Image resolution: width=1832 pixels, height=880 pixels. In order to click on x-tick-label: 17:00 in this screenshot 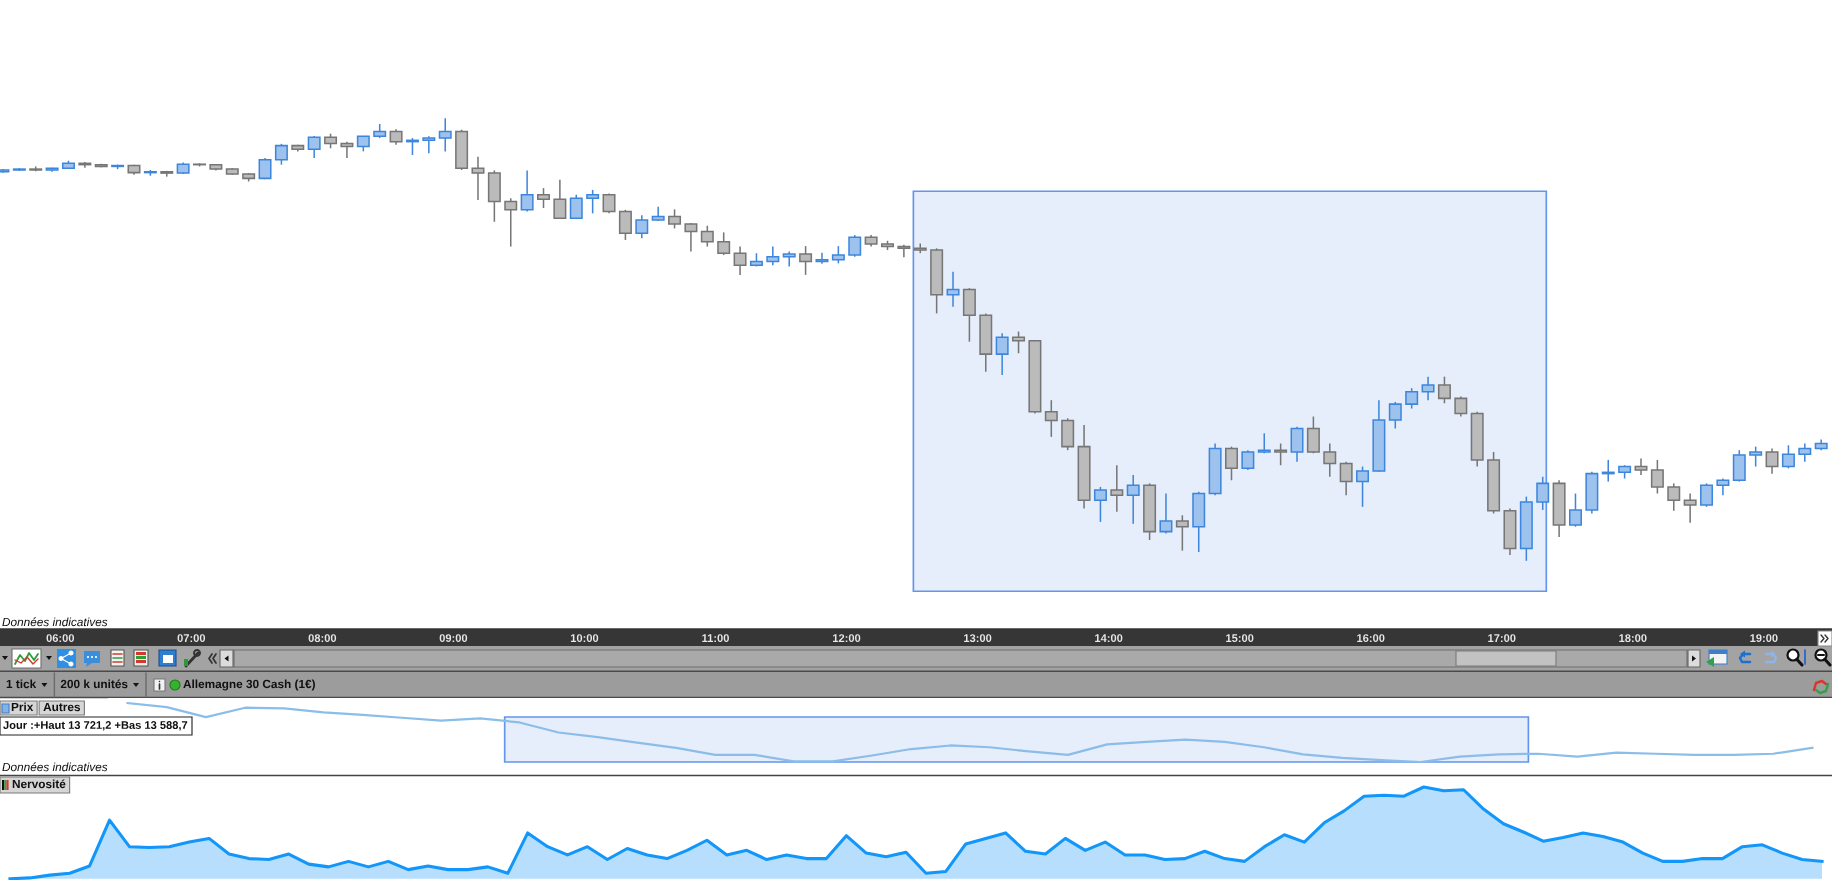, I will do `click(1502, 638)`.